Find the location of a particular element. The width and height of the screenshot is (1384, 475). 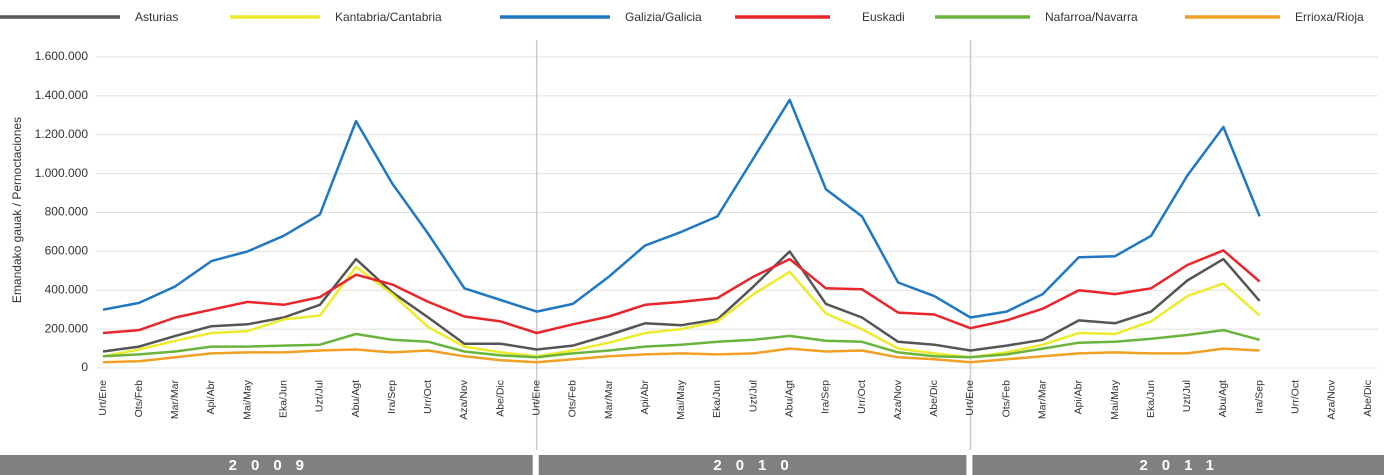

y-tick-label: 1.400.000 is located at coordinates (62, 95).